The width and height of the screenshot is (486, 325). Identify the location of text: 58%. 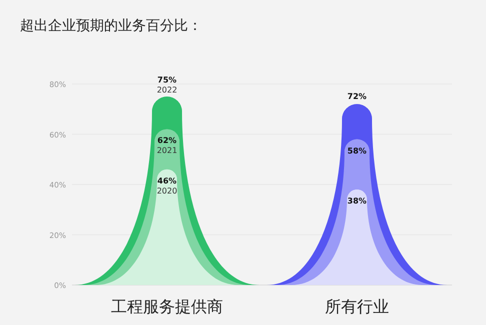
(357, 151).